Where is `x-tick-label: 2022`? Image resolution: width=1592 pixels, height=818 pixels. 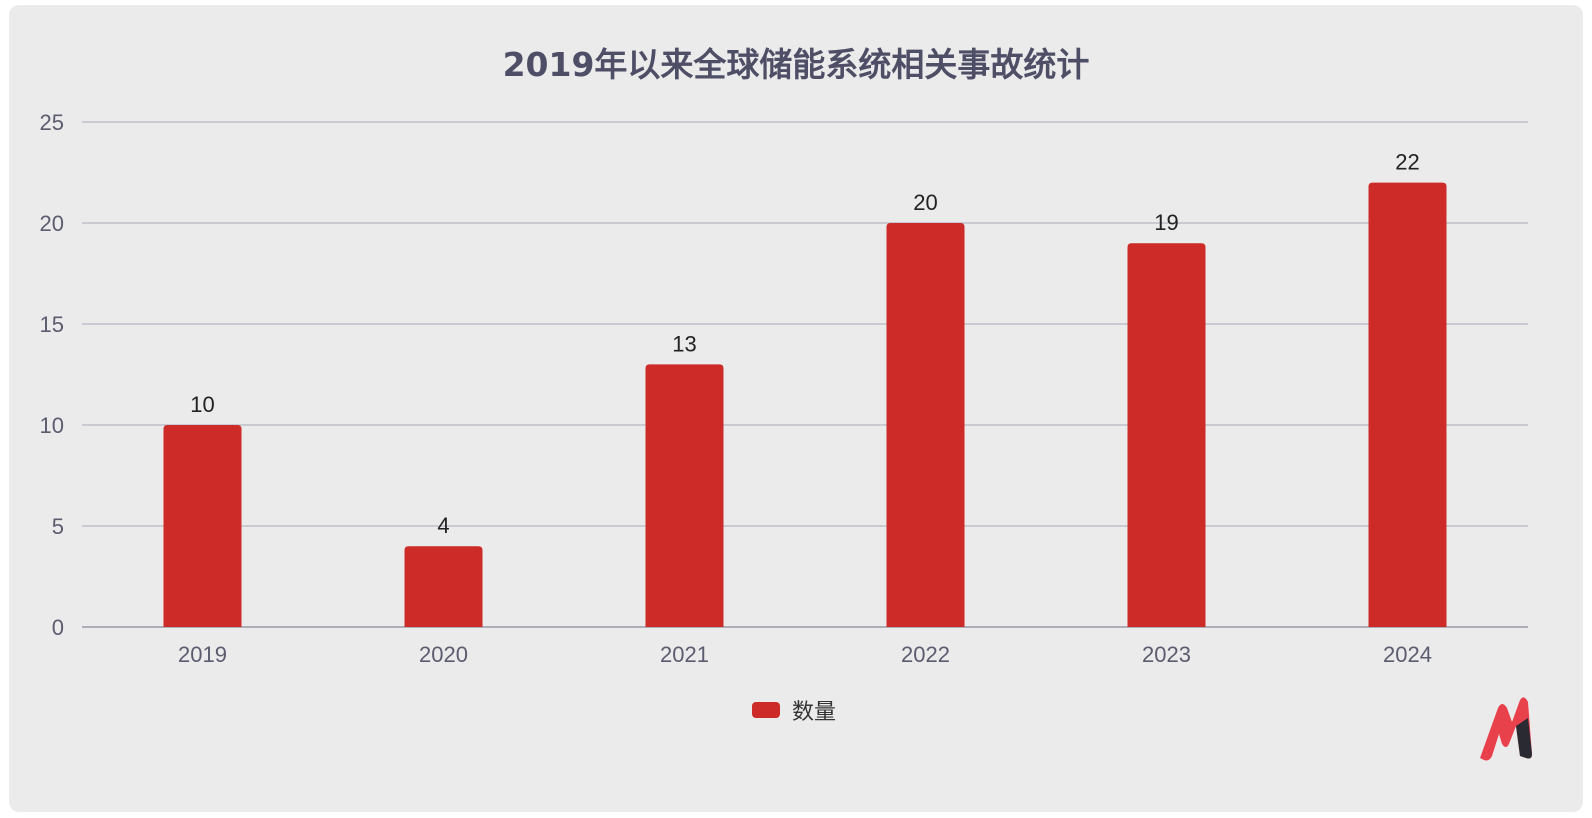
x-tick-label: 2022 is located at coordinates (925, 654).